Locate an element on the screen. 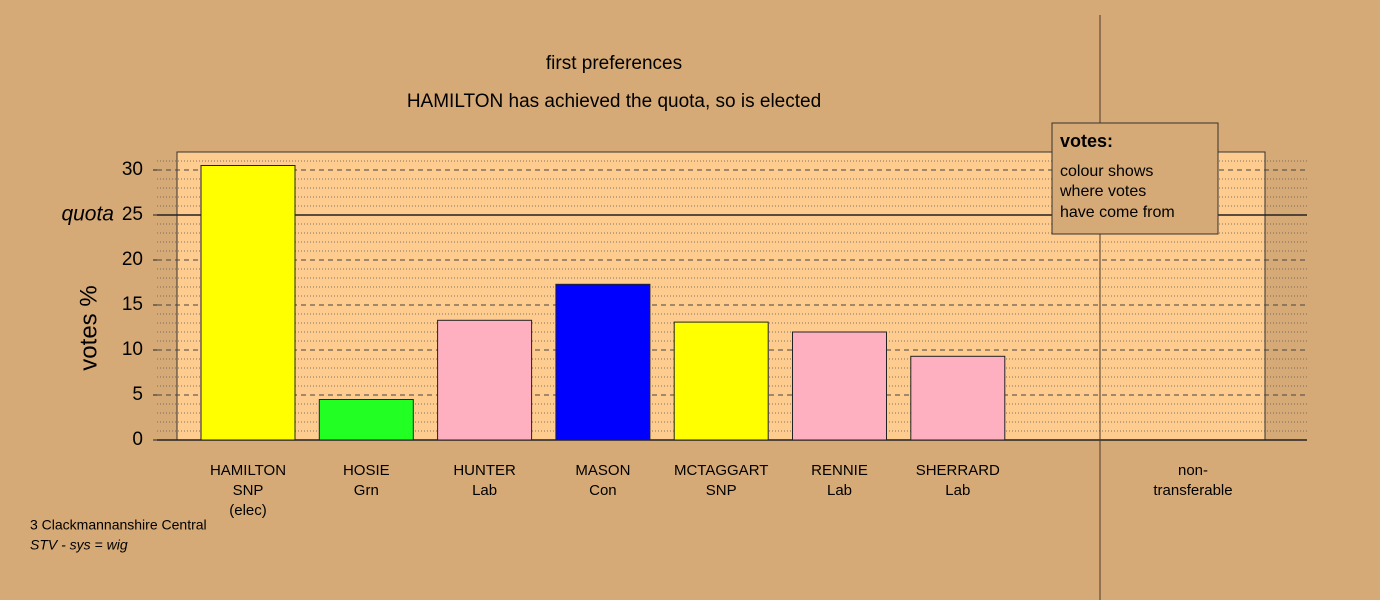 This screenshot has width=1380, height=600. x-tick-label: HAMILTON is located at coordinates (248, 470).